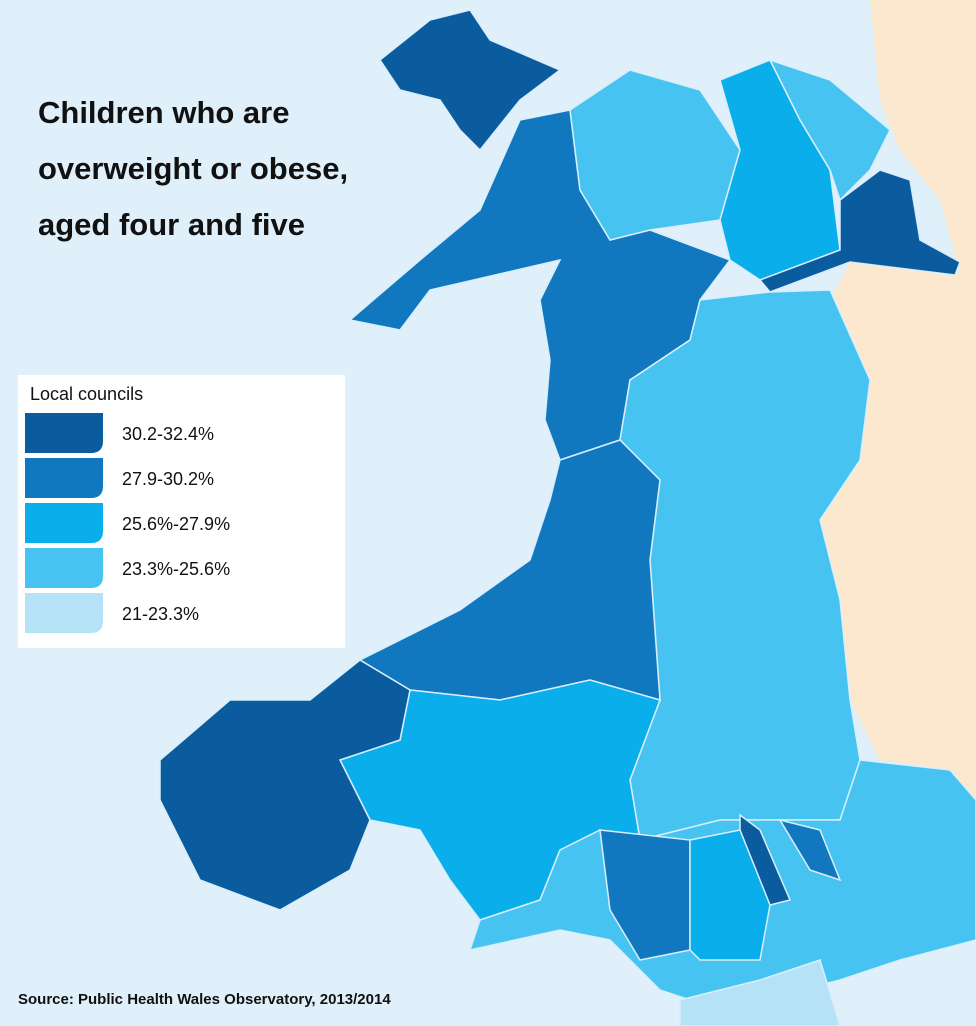  What do you see at coordinates (176, 569) in the screenshot?
I see `legend-label: 23.3%-25.6%` at bounding box center [176, 569].